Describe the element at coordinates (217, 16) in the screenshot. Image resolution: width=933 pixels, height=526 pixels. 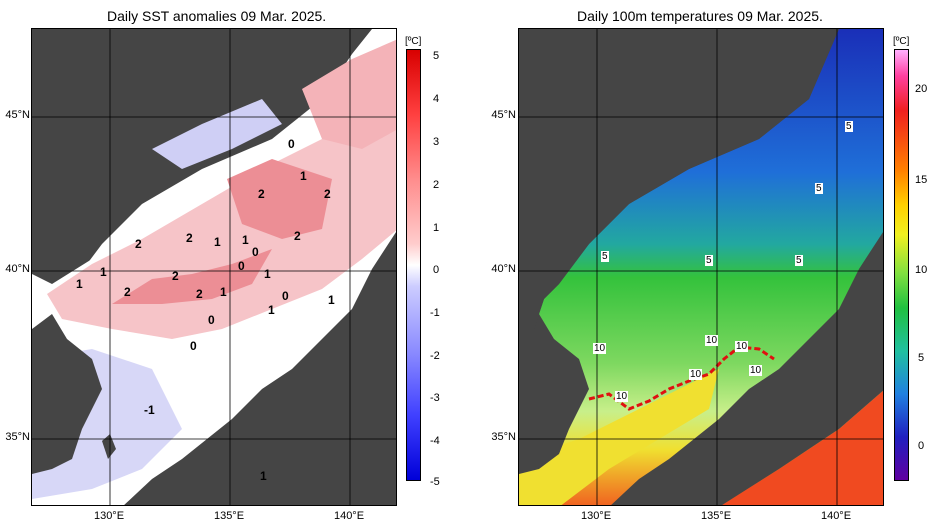
I see `left-panel-title: Daily SST anomalies 09 Mar. 2025.` at that location.